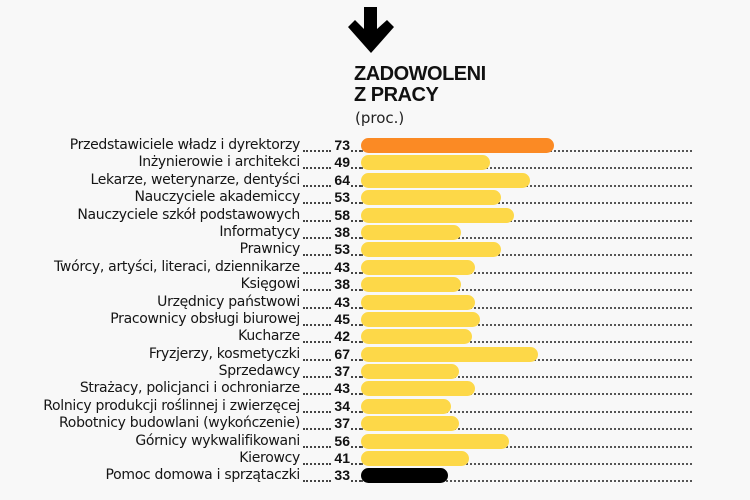 This screenshot has width=750, height=500. I want to click on chart-title: ZADOWOLENI Z PRACY, so click(420, 85).